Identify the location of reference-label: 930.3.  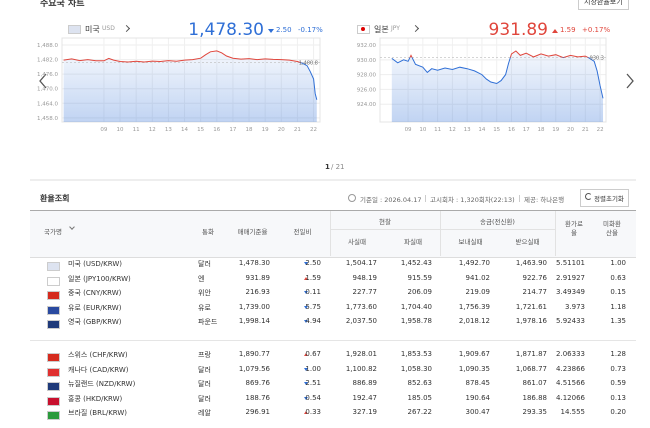
(597, 59).